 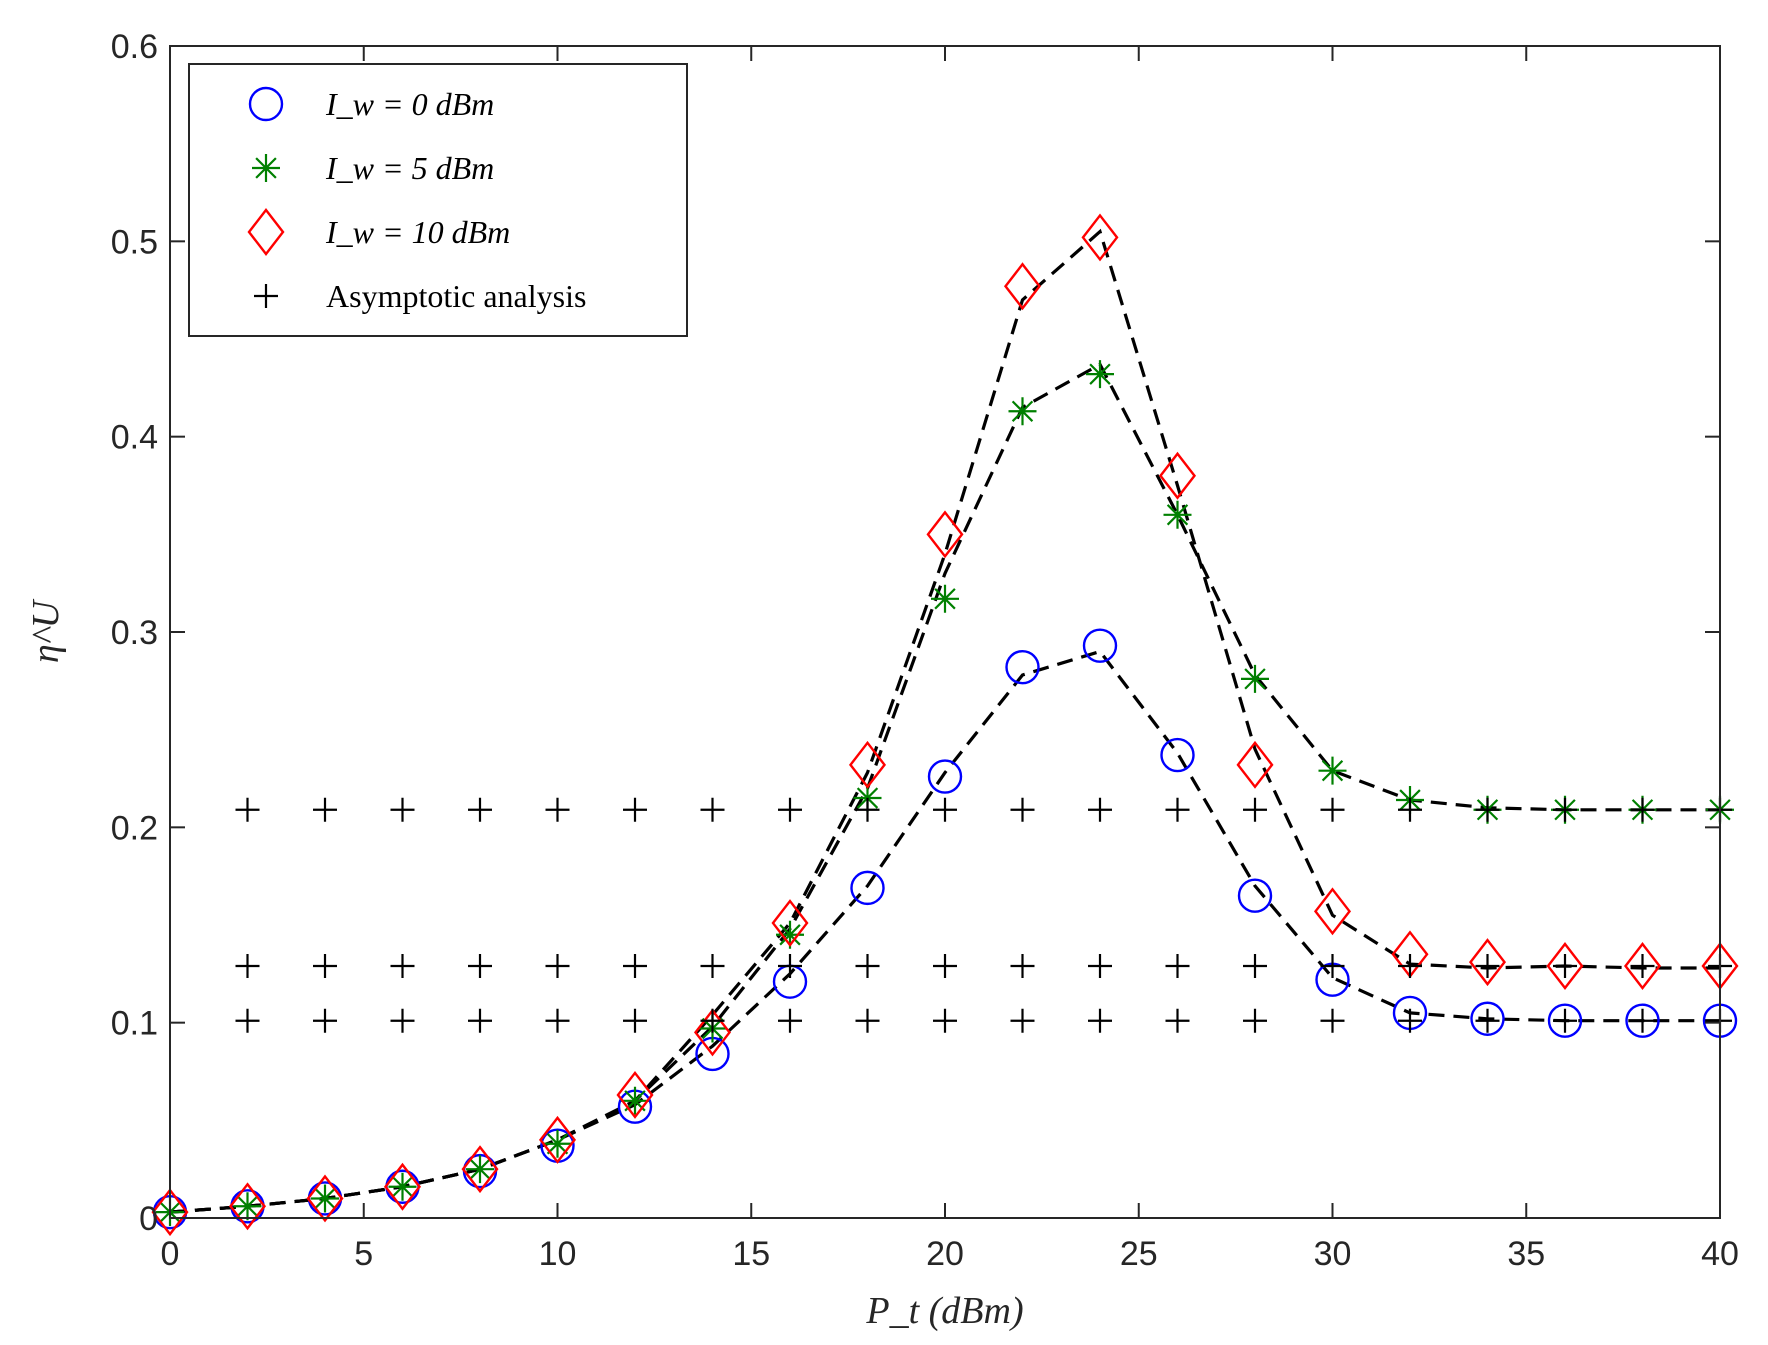 I want to click on asymptote-2-point-9-shape, so click(x=867, y=966).